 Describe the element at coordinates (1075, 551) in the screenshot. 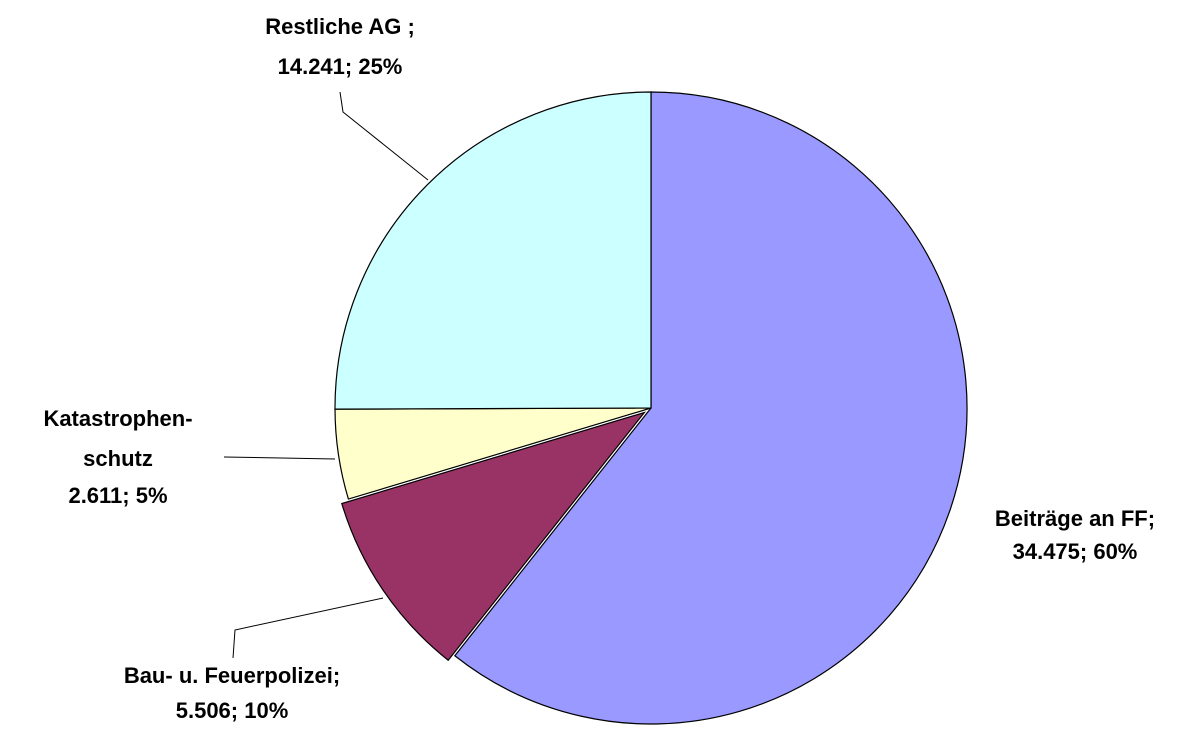

I see `value-label: 34.475; 60%` at that location.